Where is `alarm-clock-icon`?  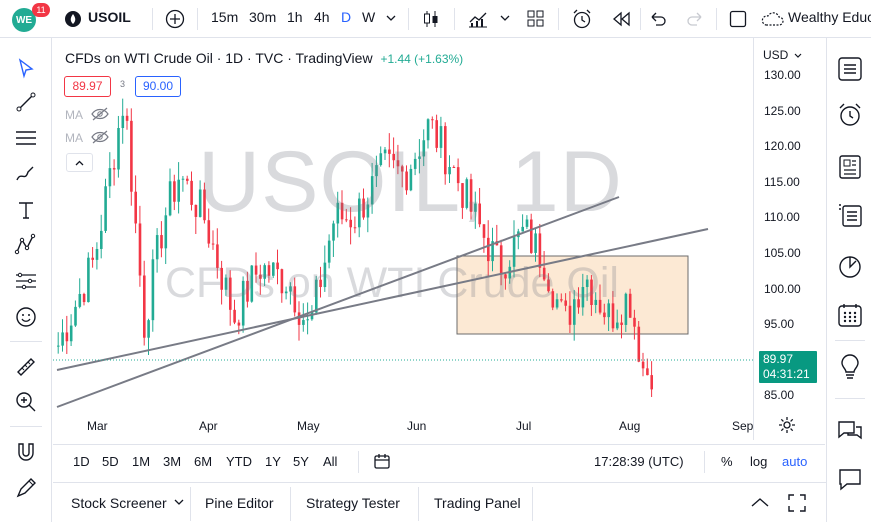
alarm-clock-icon is located at coordinates (850, 115).